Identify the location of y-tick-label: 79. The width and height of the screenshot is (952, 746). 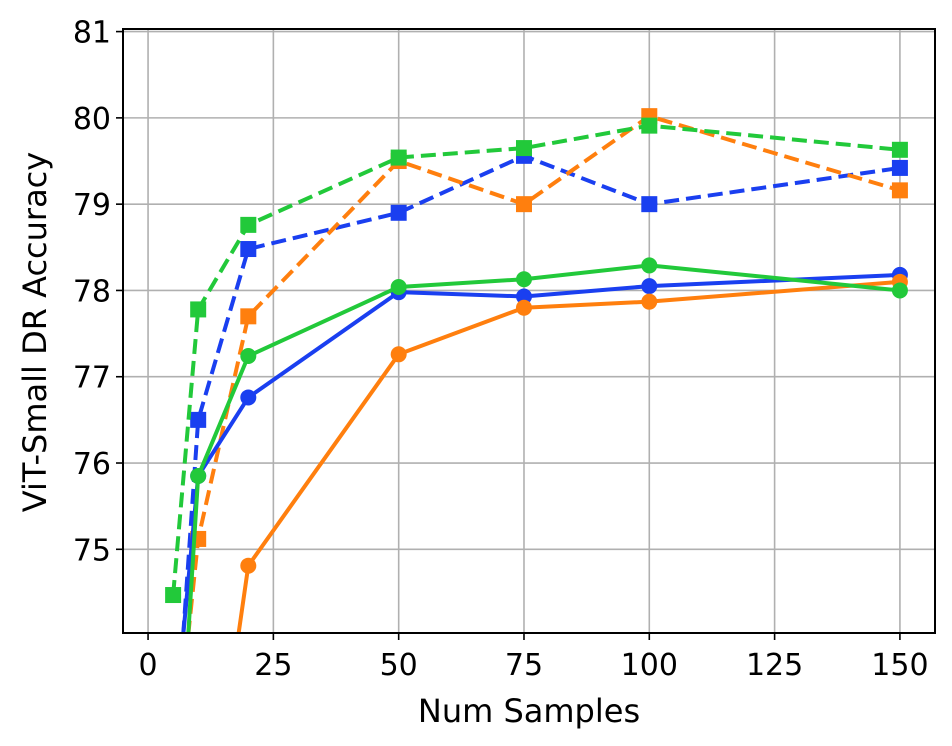
(92, 205).